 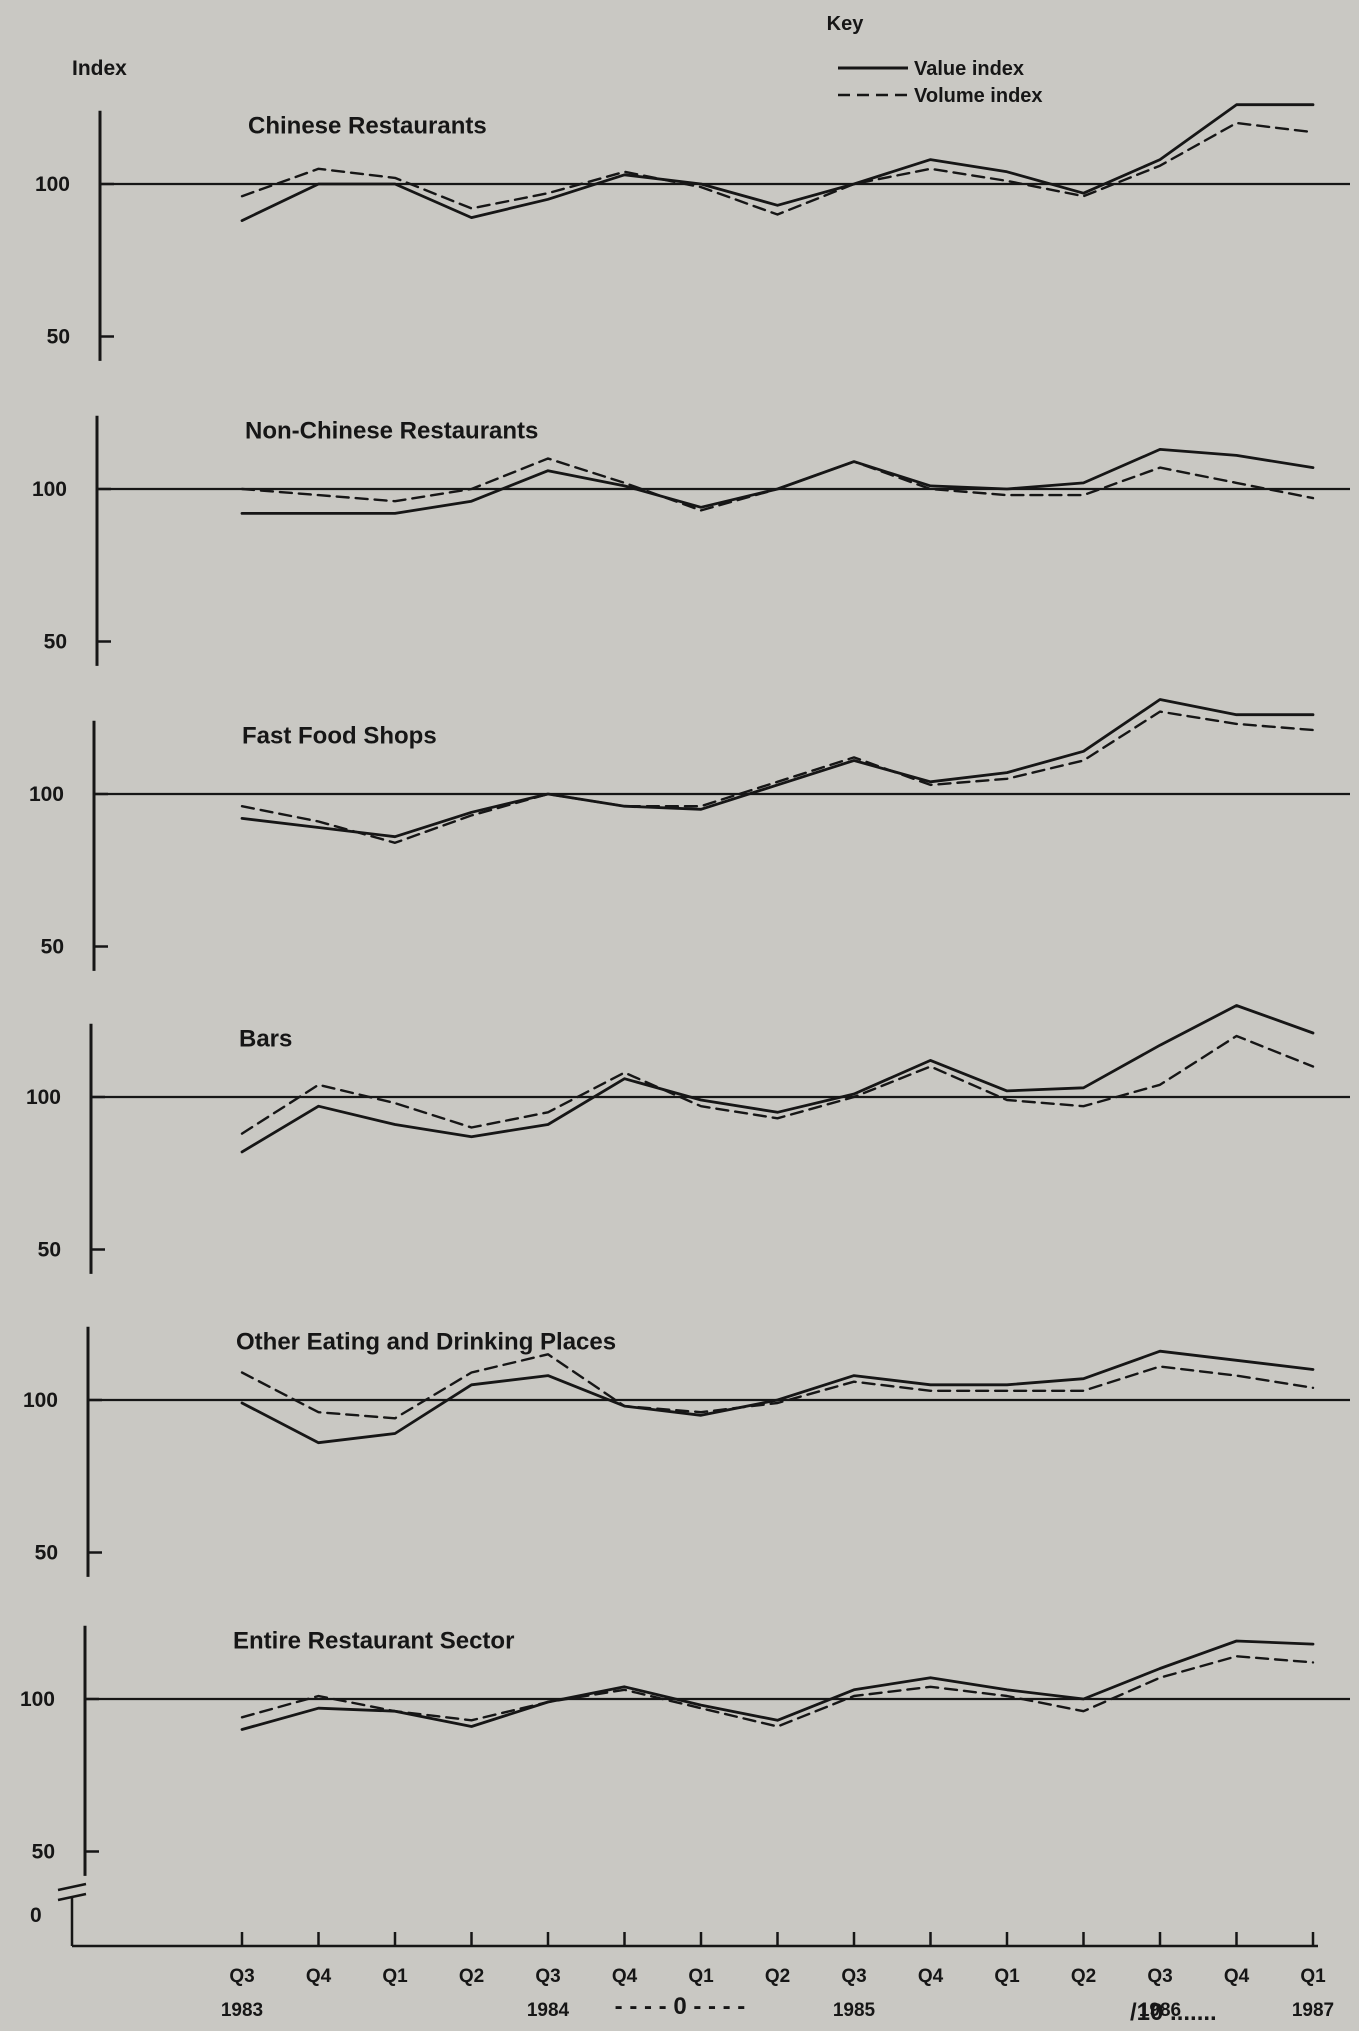 I want to click on footer-dash-label: - - - - 0 - - - -, so click(x=680, y=2006).